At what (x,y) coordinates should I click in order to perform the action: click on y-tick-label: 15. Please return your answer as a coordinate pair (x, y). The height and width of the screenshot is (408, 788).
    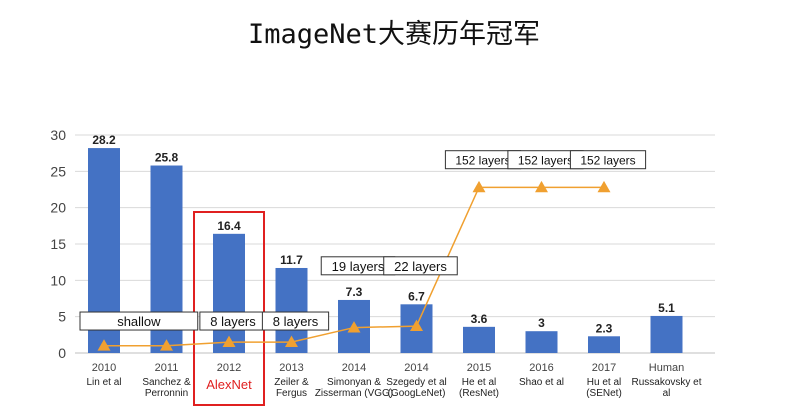
    Looking at the image, I should click on (58, 244).